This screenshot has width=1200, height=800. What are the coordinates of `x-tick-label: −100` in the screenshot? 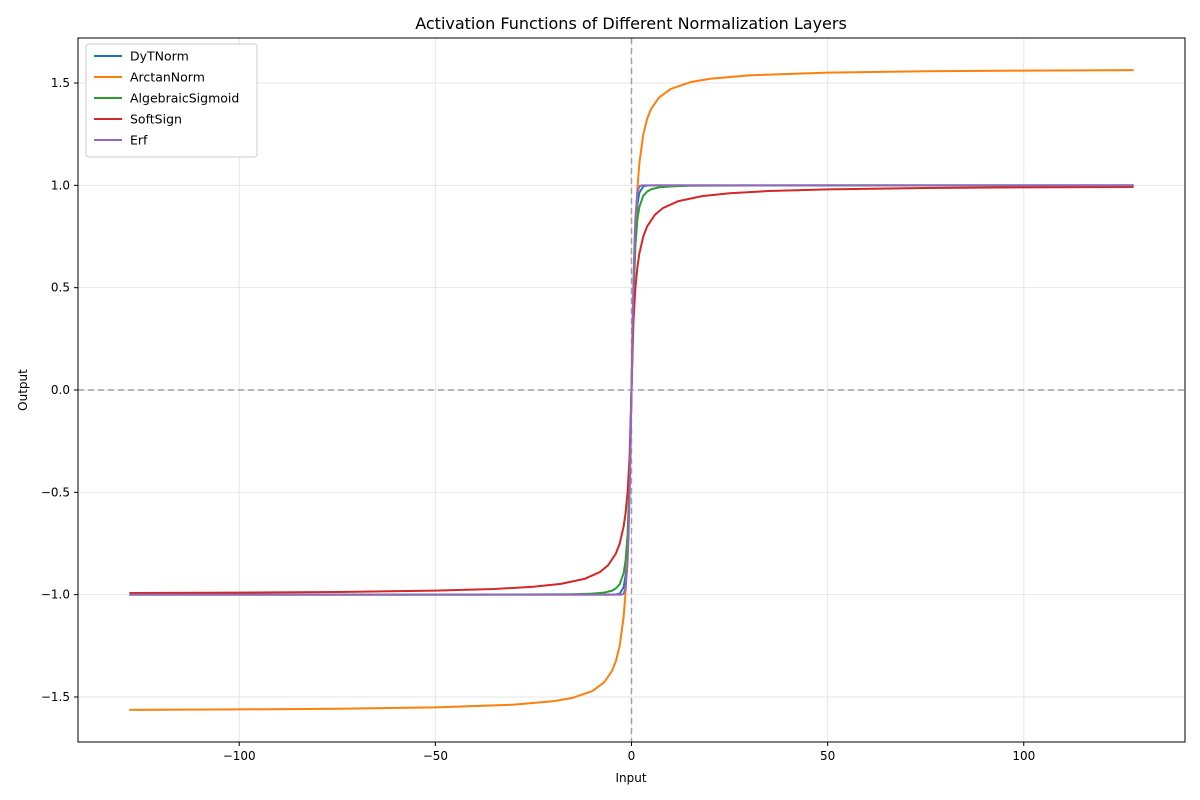 It's located at (239, 756).